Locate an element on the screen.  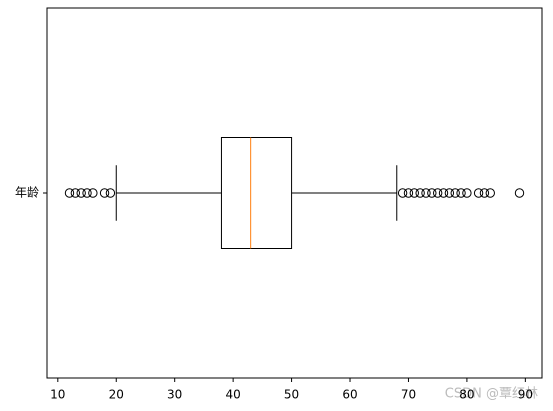
x-tick-label: 20 is located at coordinates (116, 395).